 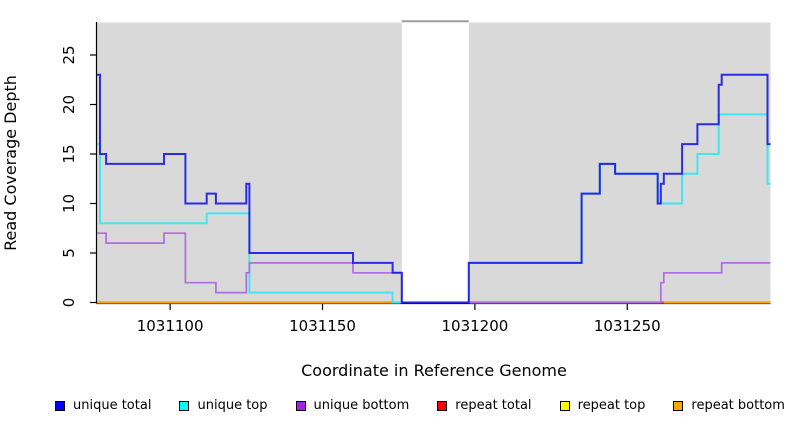 I want to click on legend-swatch-repeat-total, so click(x=442, y=405).